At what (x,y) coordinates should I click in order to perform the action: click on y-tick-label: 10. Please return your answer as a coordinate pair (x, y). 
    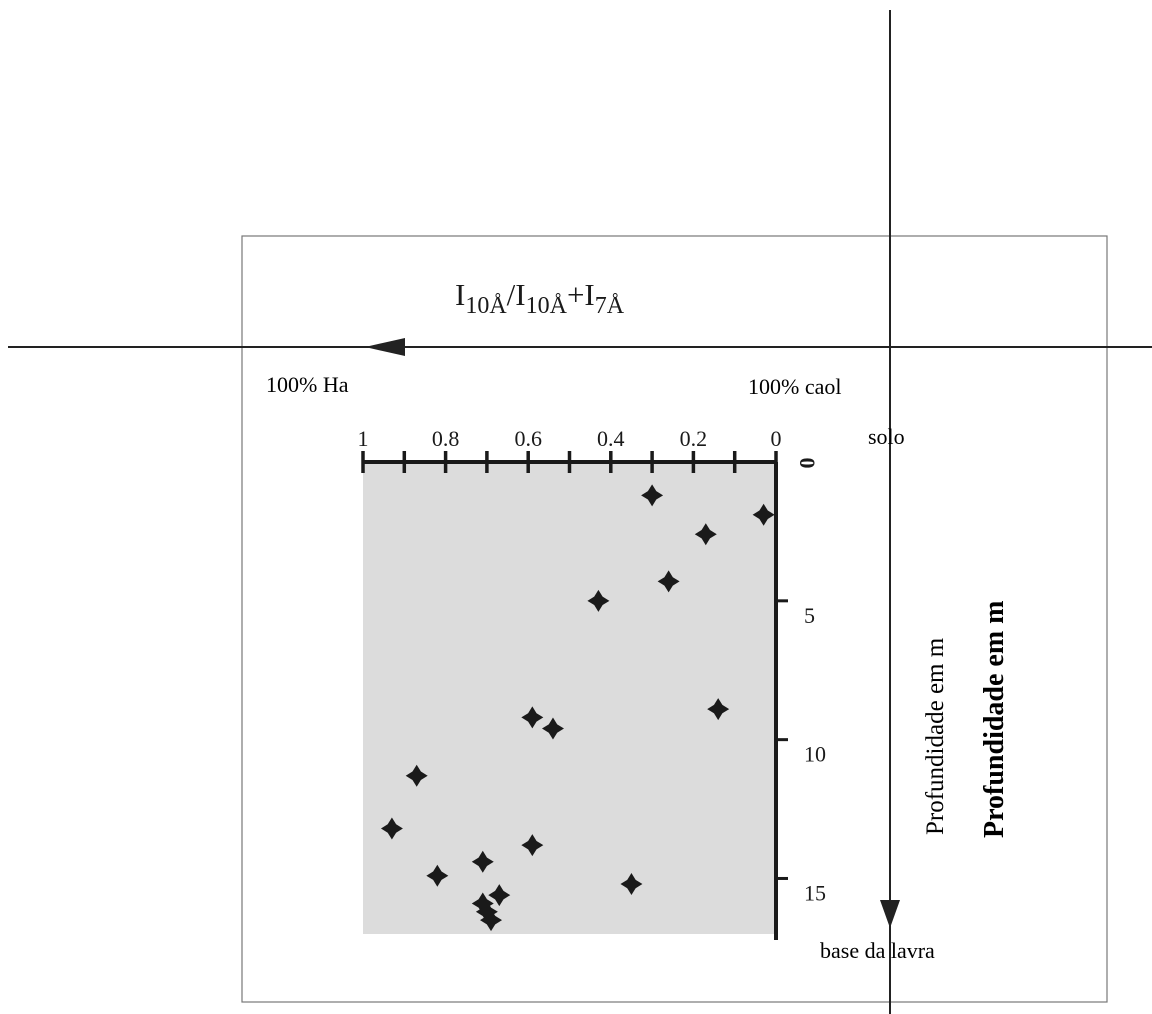
    Looking at the image, I should click on (815, 754).